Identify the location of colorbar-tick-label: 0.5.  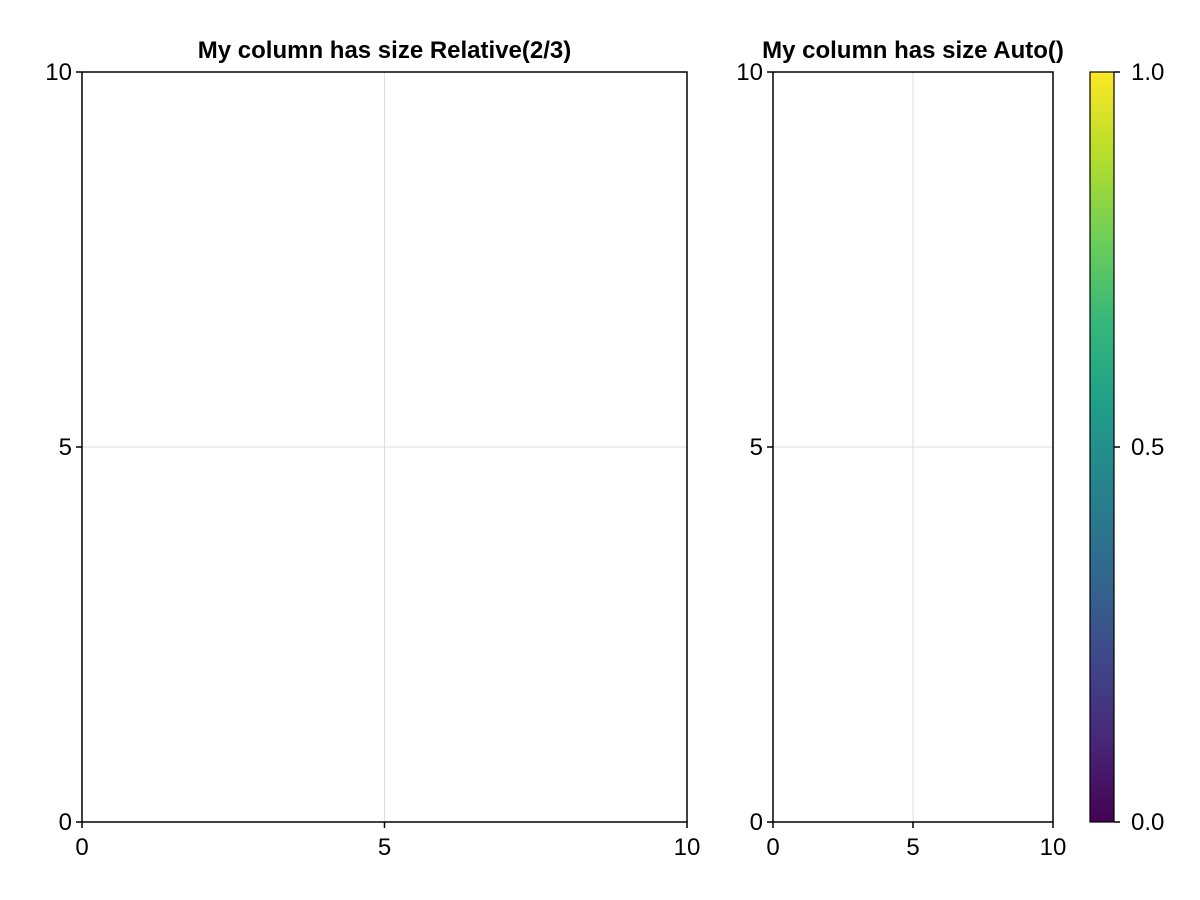
(1147, 447).